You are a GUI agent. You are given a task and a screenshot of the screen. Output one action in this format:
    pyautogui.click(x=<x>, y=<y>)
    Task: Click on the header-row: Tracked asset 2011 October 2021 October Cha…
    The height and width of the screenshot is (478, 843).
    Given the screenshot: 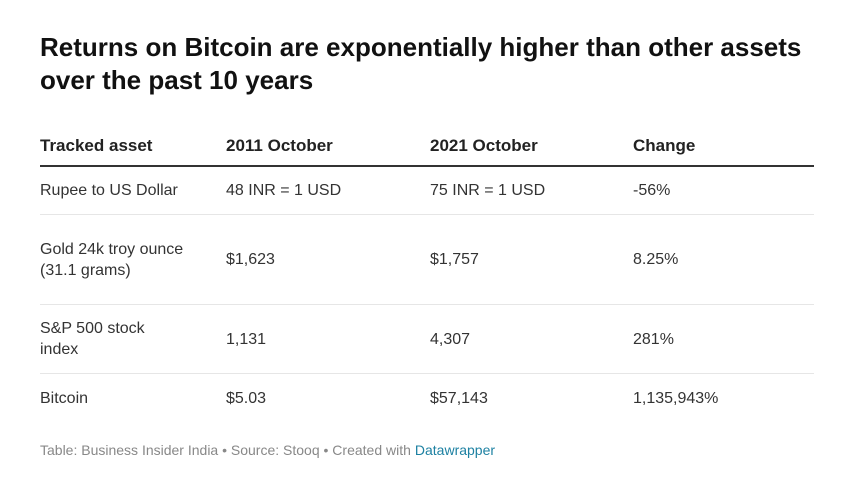 What is the action you would take?
    pyautogui.click(x=427, y=146)
    